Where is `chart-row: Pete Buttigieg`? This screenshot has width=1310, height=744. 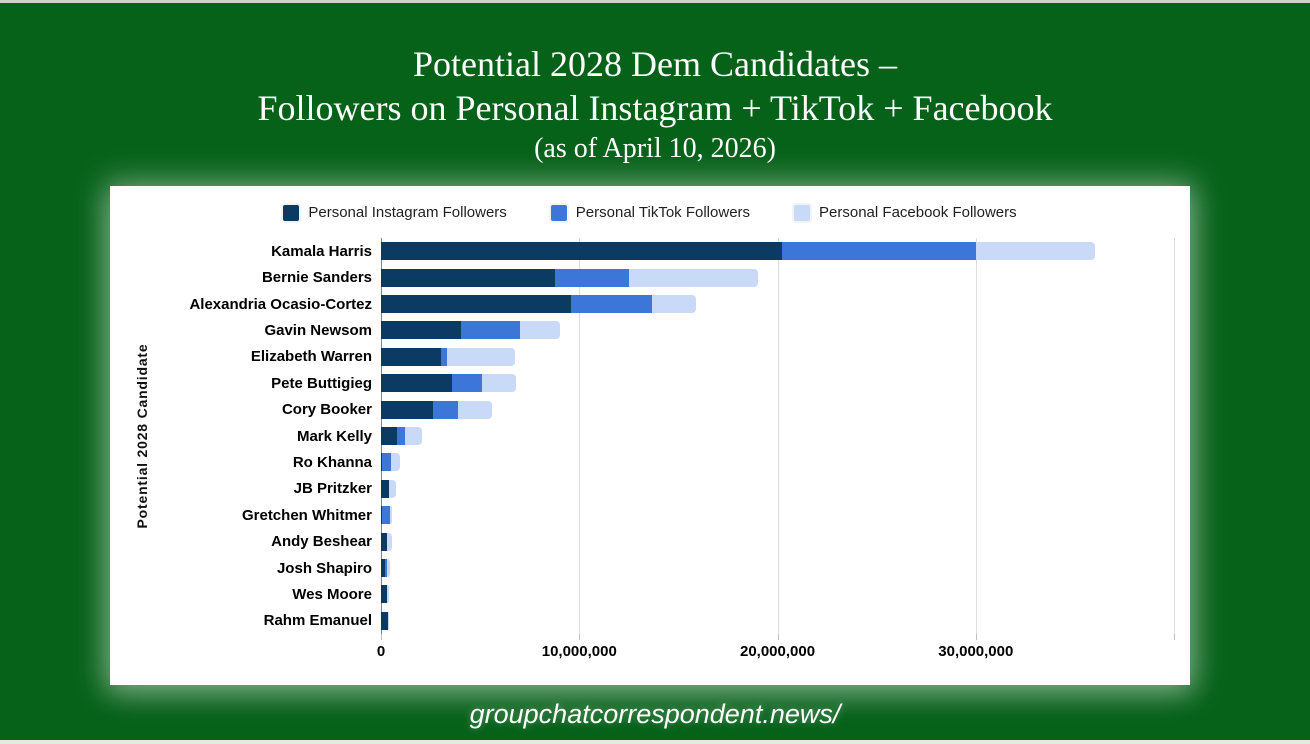
chart-row: Pete Buttigieg is located at coordinates (650, 383).